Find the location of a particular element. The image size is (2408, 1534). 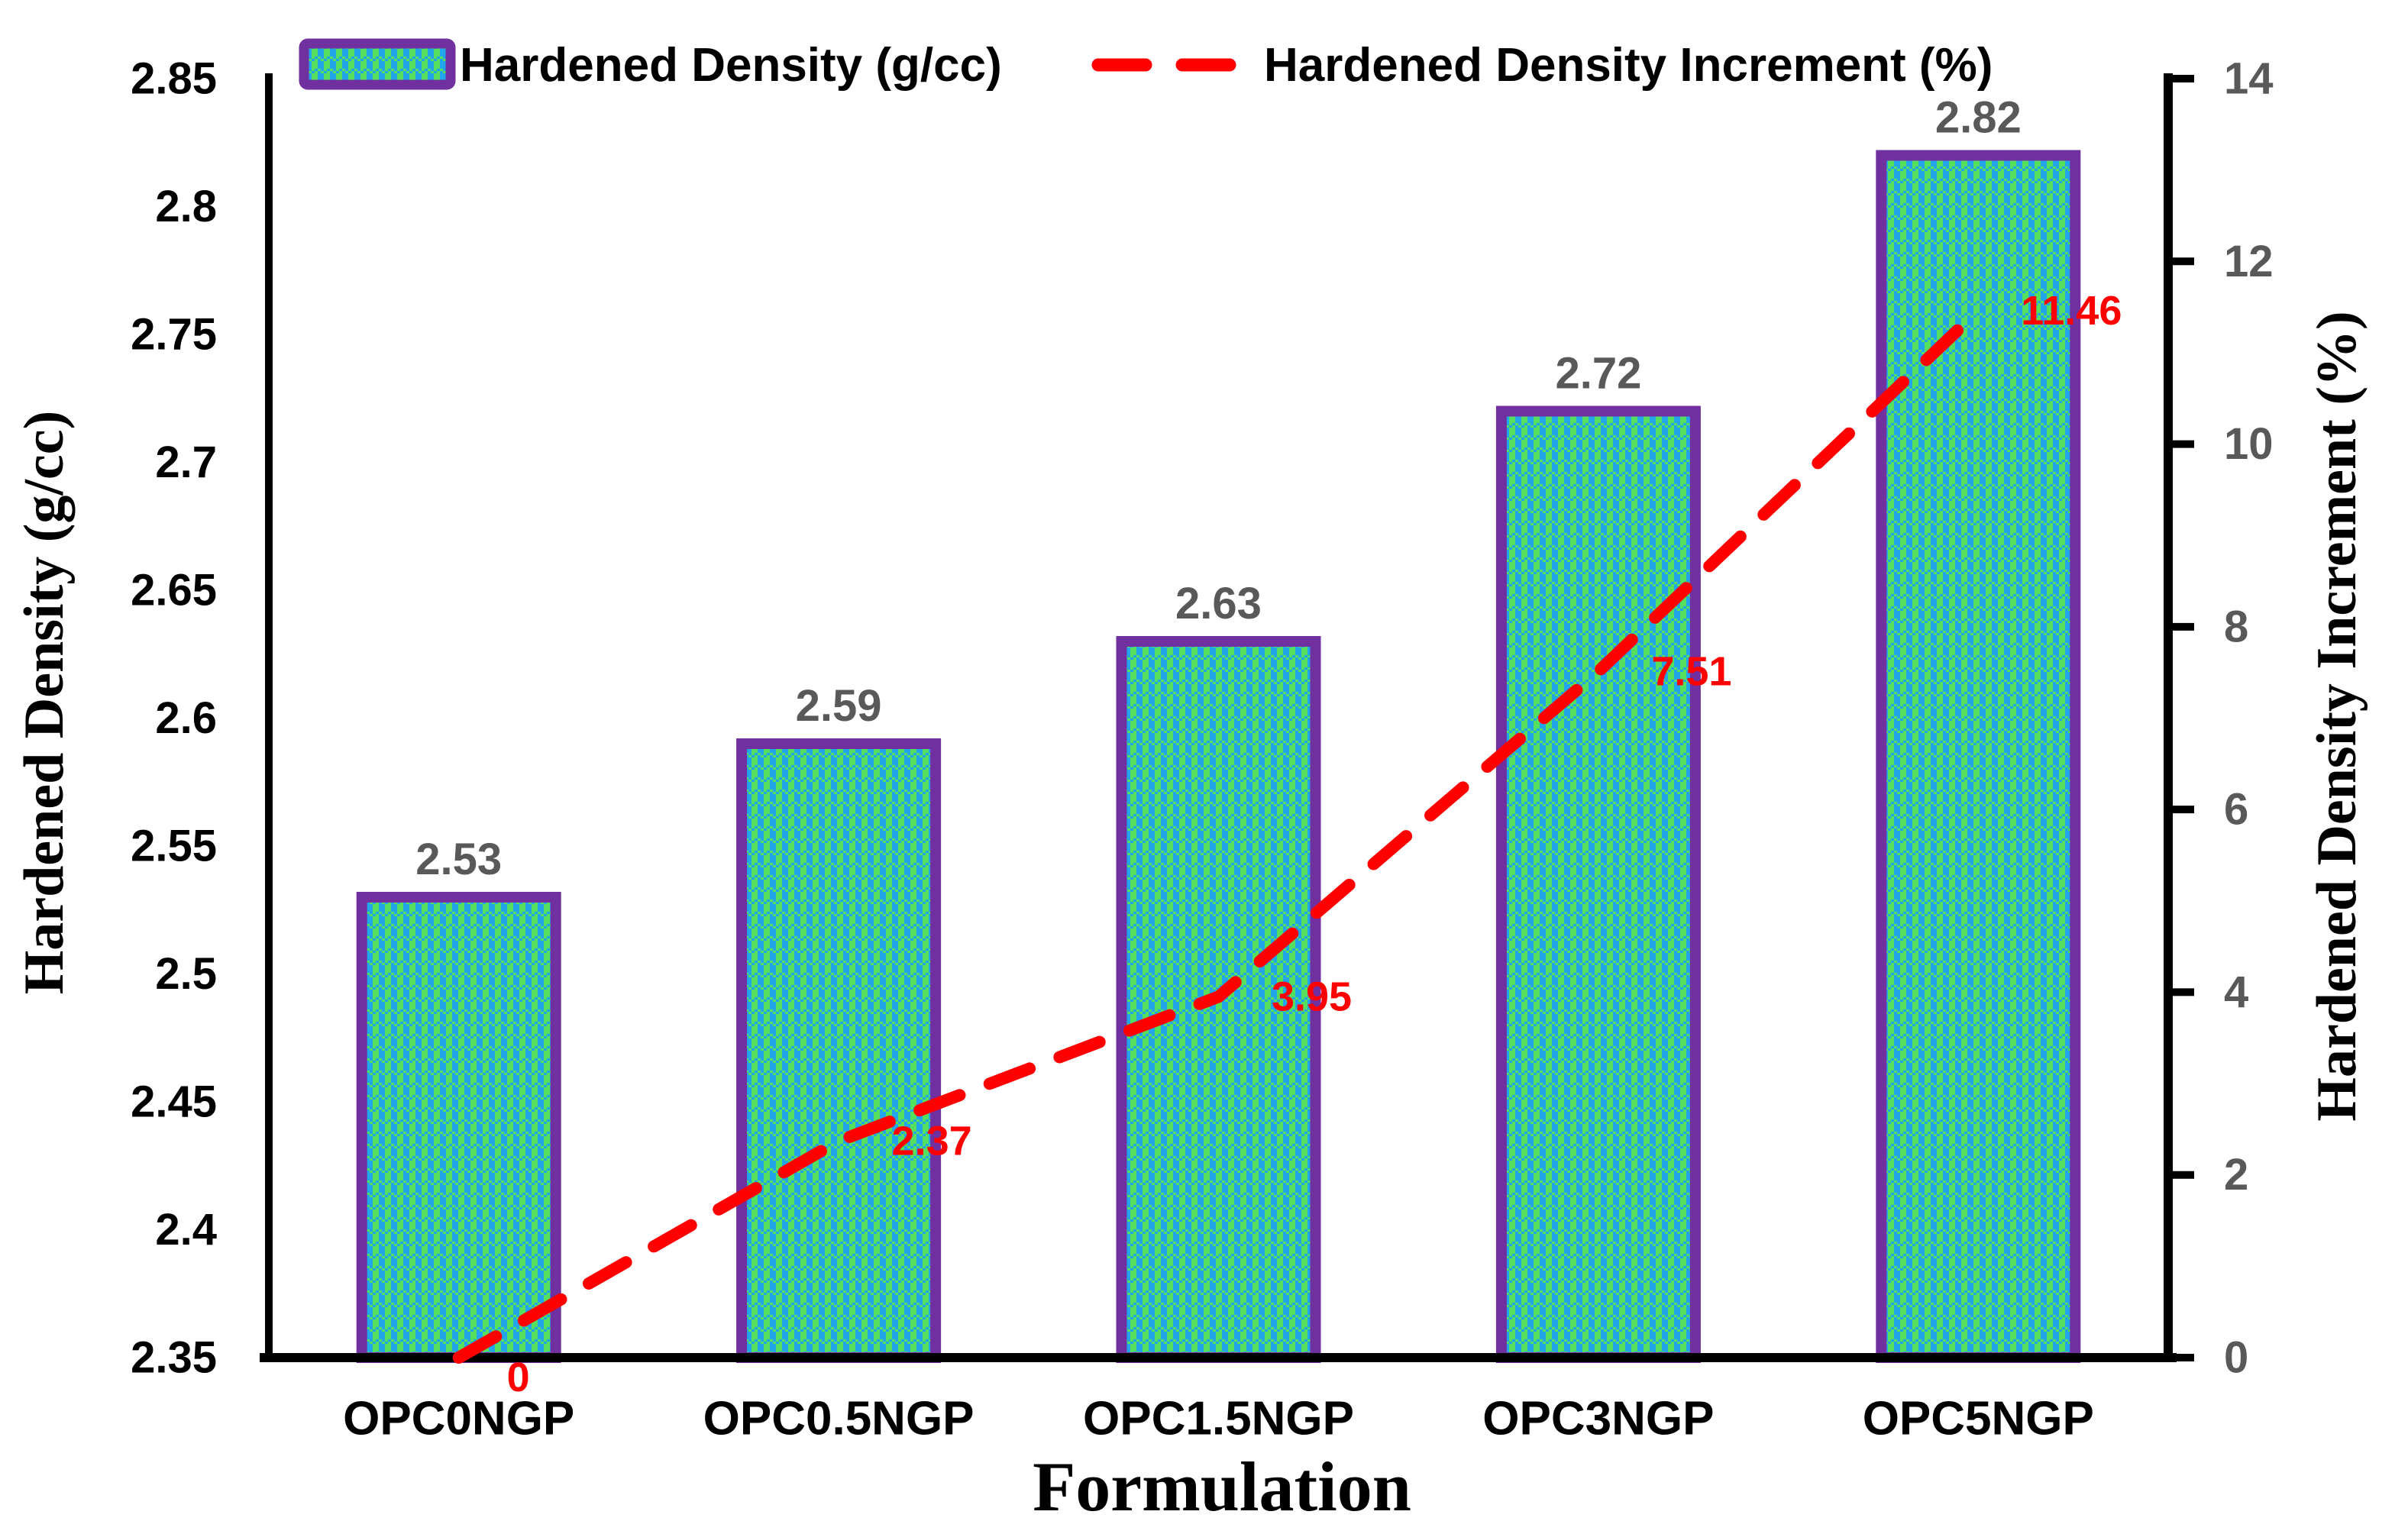

left-tick-label: 2.4 is located at coordinates (186, 1230).